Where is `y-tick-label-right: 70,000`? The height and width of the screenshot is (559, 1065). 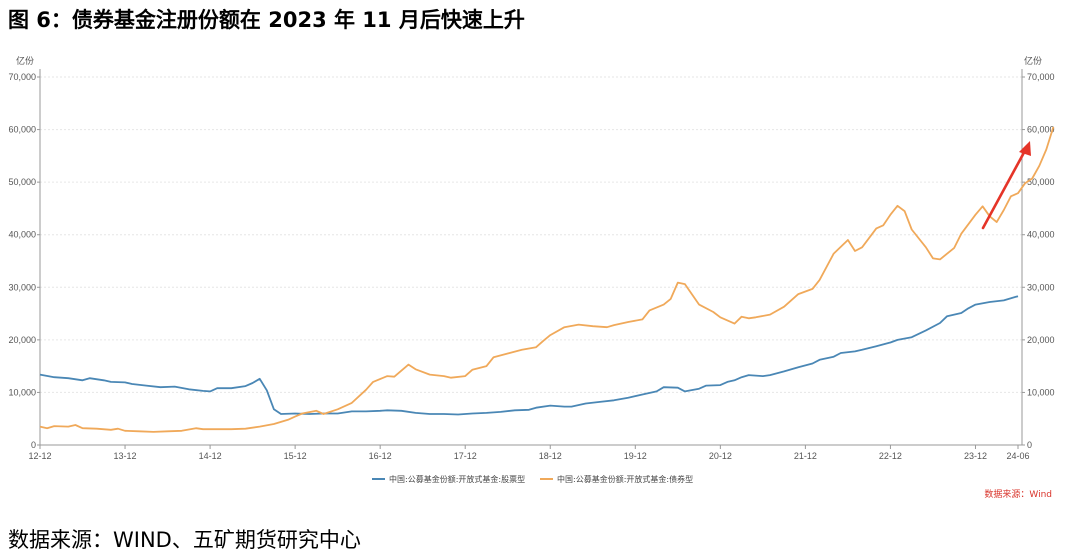 y-tick-label-right: 70,000 is located at coordinates (1041, 77).